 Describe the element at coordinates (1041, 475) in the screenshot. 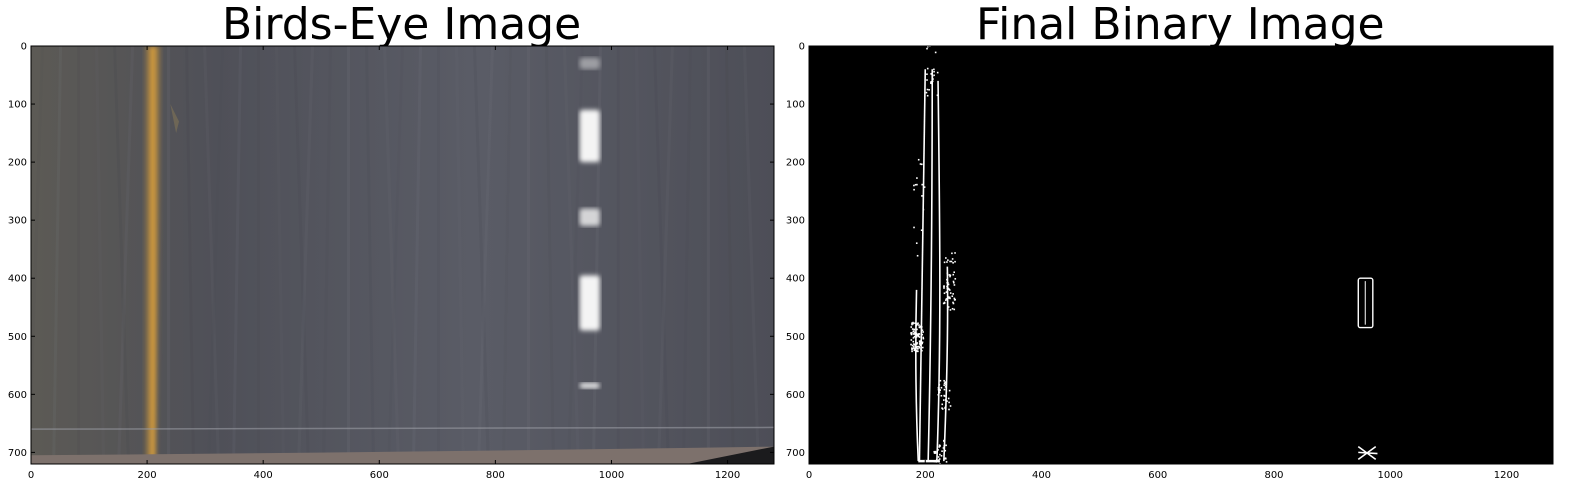

I see `x-tick-label: 400` at that location.